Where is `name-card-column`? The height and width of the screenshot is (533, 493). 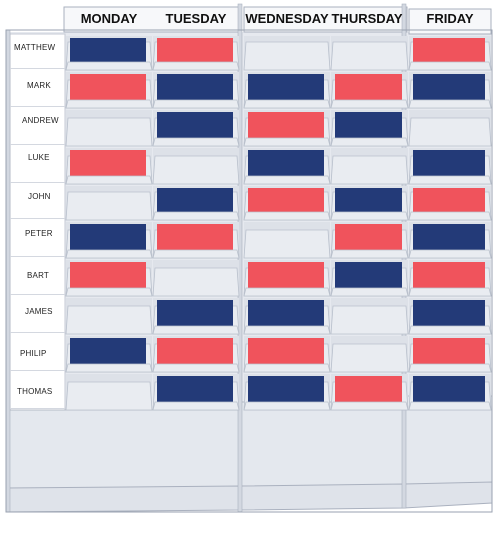 name-card-column is located at coordinates (37, 223).